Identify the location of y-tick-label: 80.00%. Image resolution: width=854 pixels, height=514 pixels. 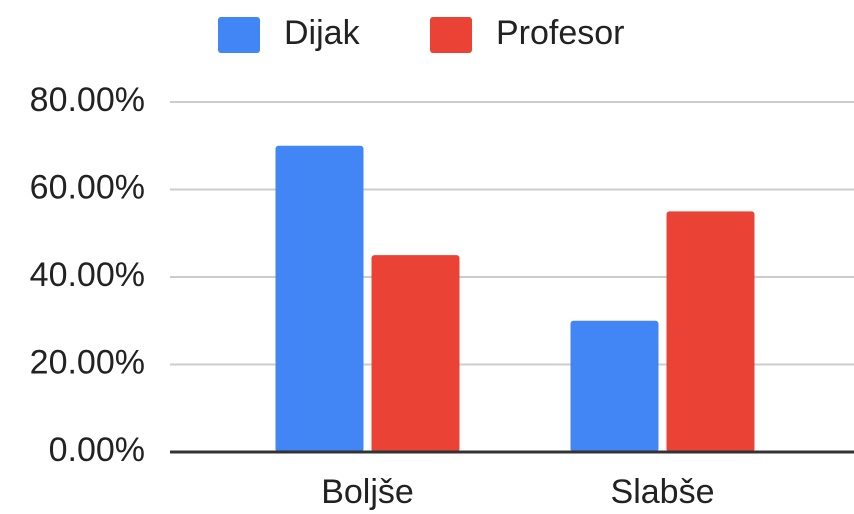
(87, 100).